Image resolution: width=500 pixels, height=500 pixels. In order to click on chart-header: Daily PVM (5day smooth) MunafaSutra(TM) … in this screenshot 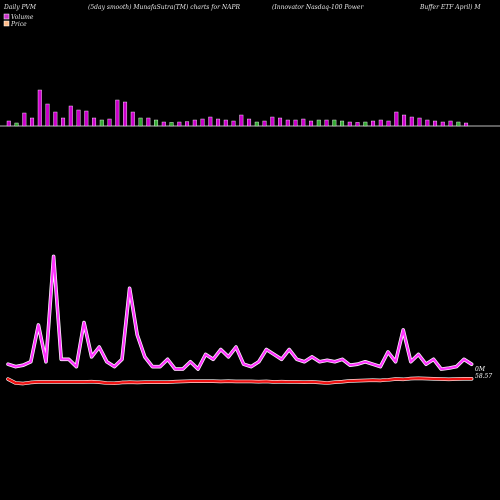, I will do `click(242, 7)`.